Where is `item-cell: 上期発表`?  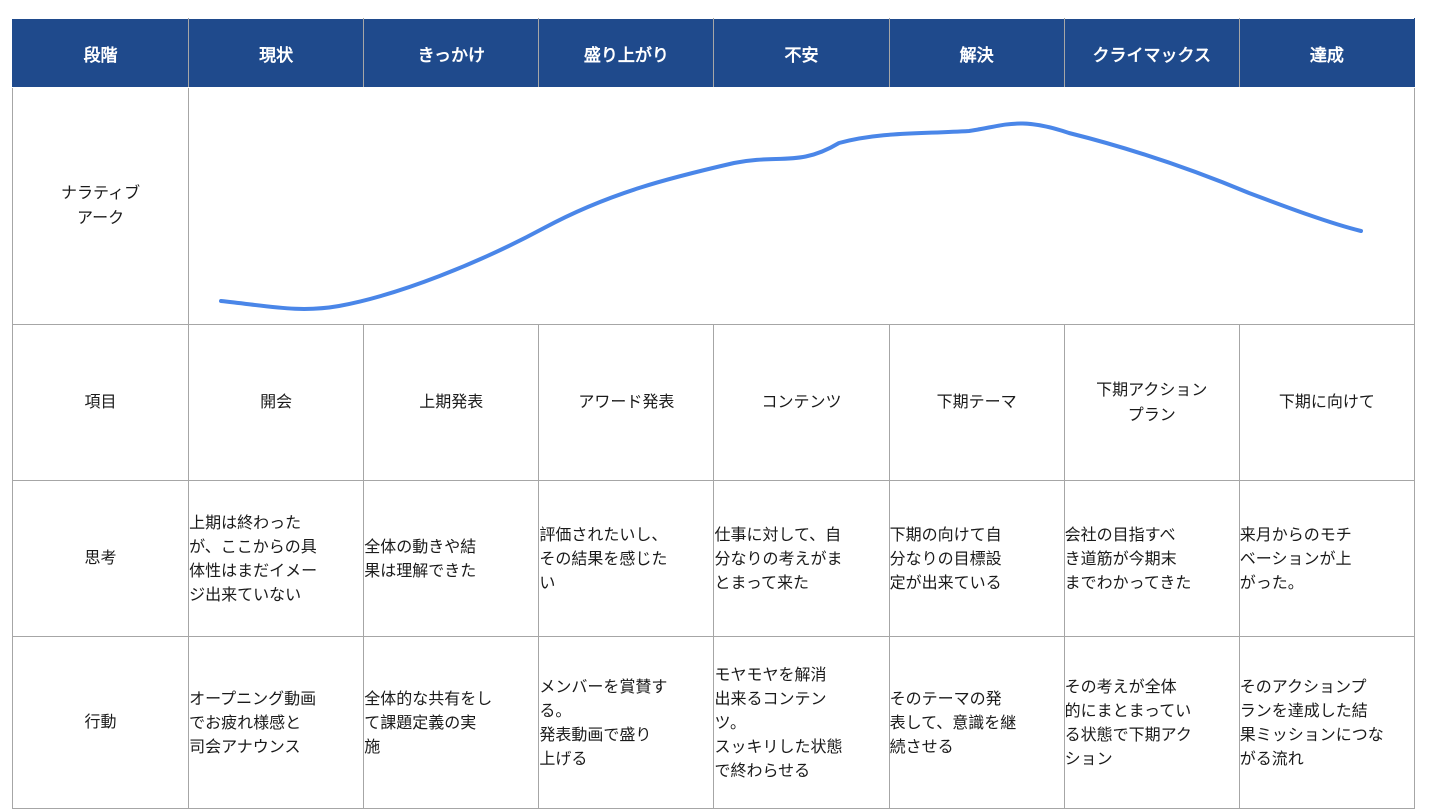
item-cell: 上期発表 is located at coordinates (451, 402).